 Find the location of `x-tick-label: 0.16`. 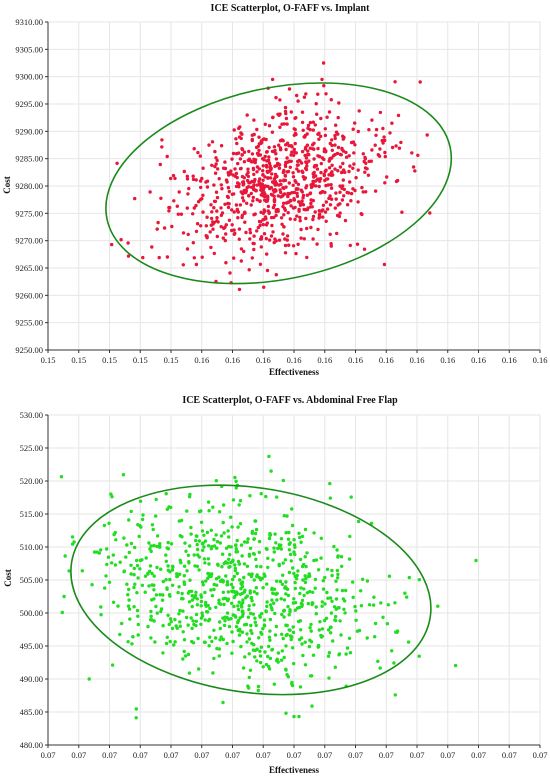

x-tick-label: 0.16 is located at coordinates (355, 360).